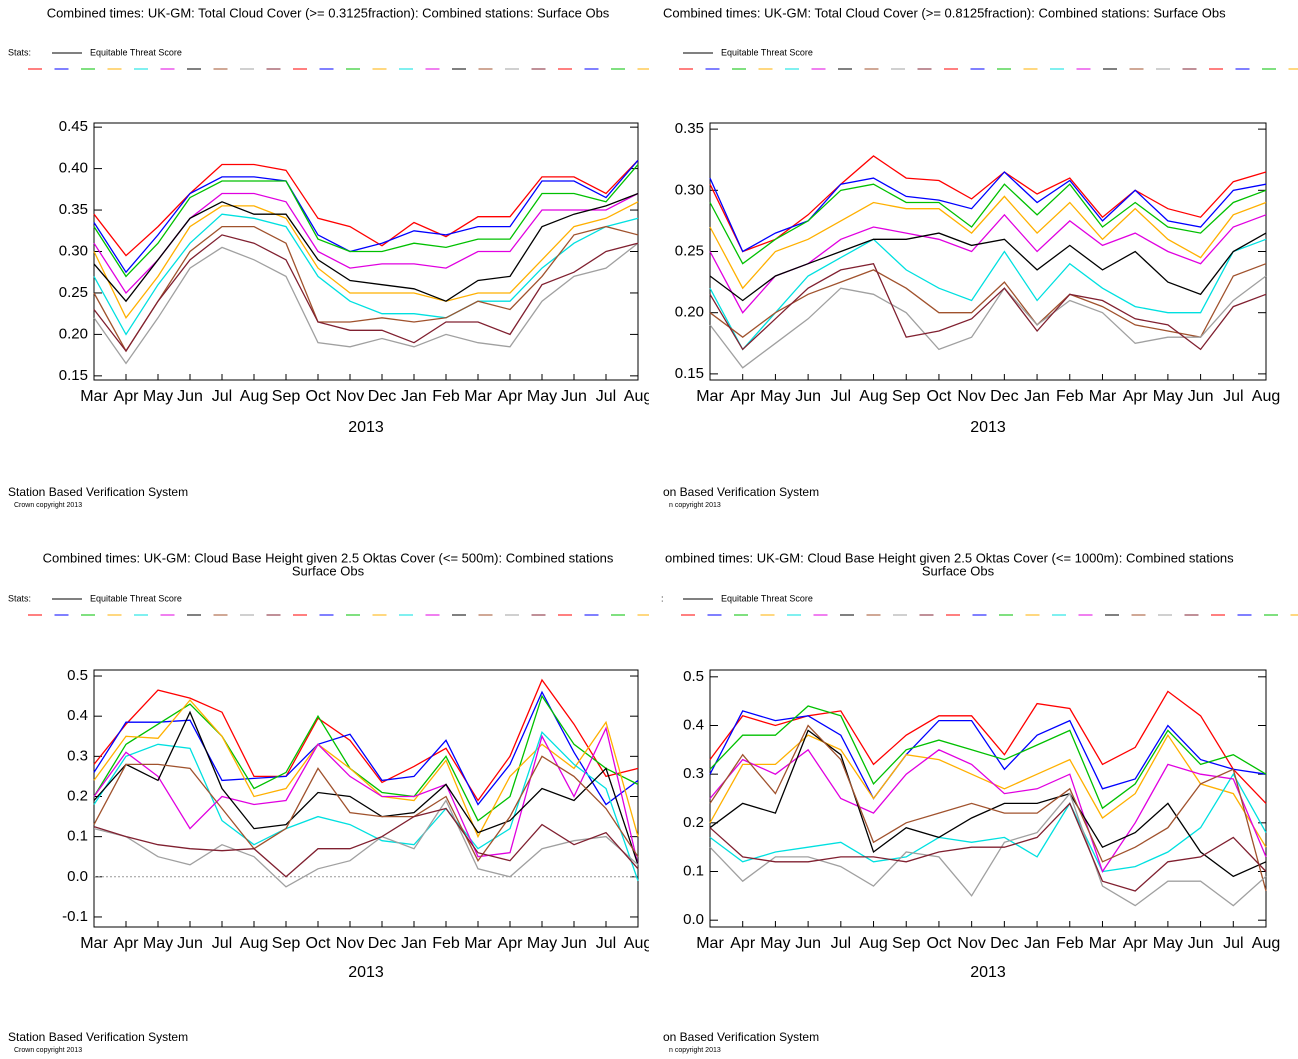 Image resolution: width=1298 pixels, height=1059 pixels. Describe the element at coordinates (693, 676) in the screenshot. I see `y-tick-label: 0.5` at that location.